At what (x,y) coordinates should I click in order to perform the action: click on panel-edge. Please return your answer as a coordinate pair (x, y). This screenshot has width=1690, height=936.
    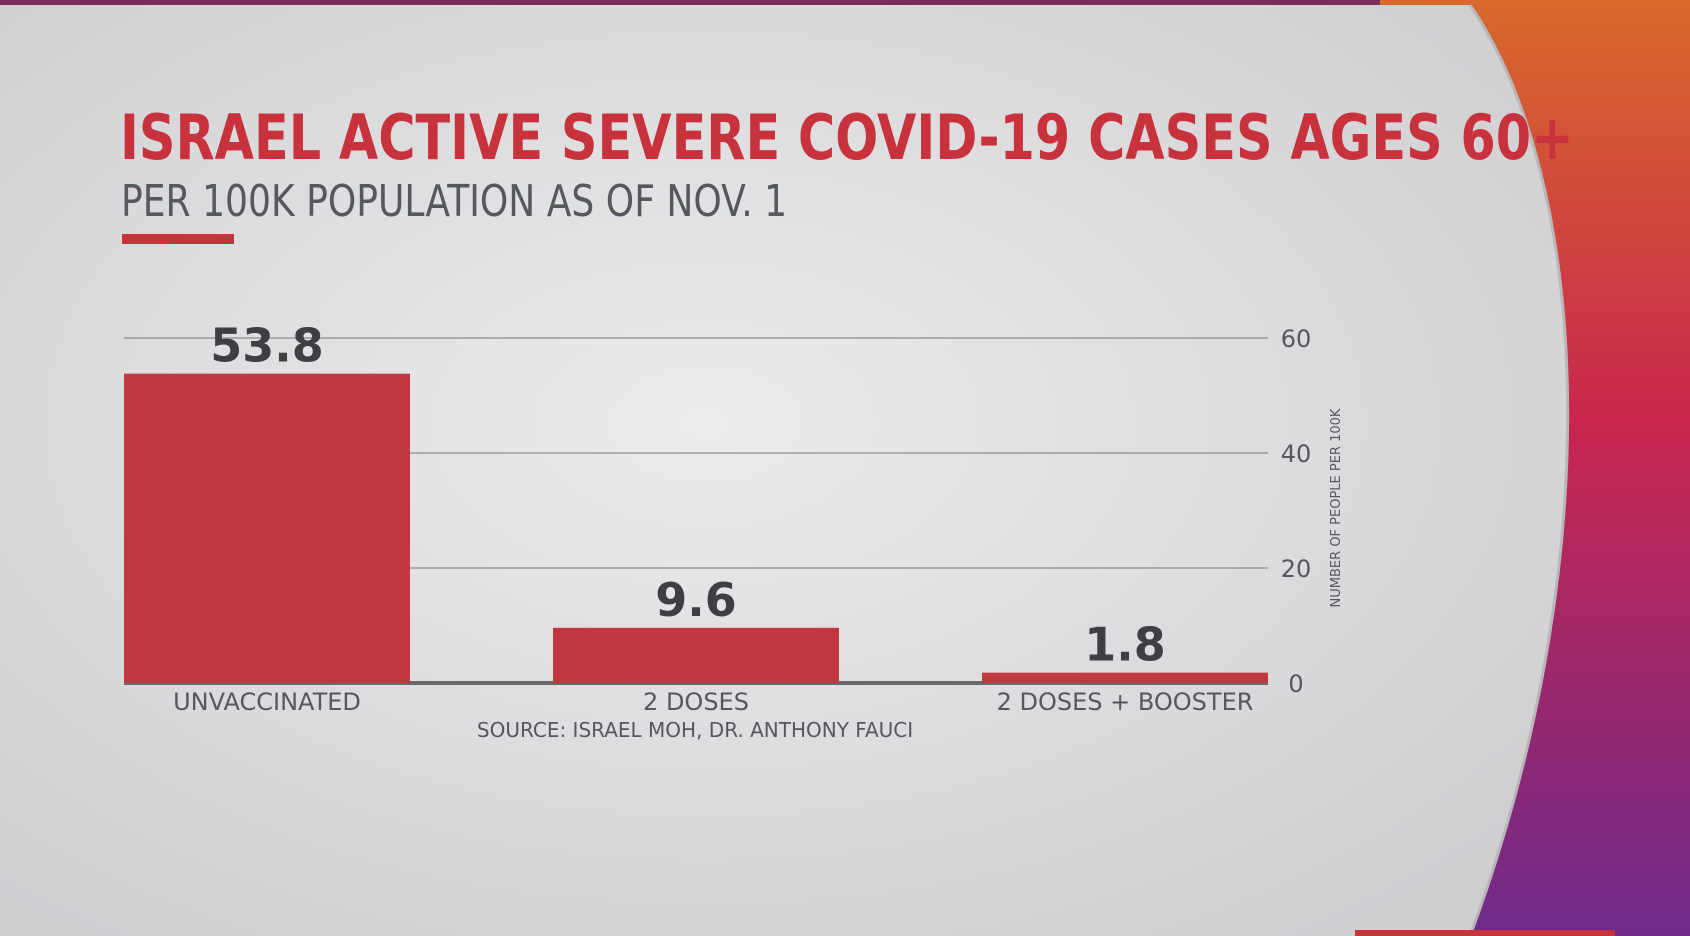
    Looking at the image, I should click on (1519, 470).